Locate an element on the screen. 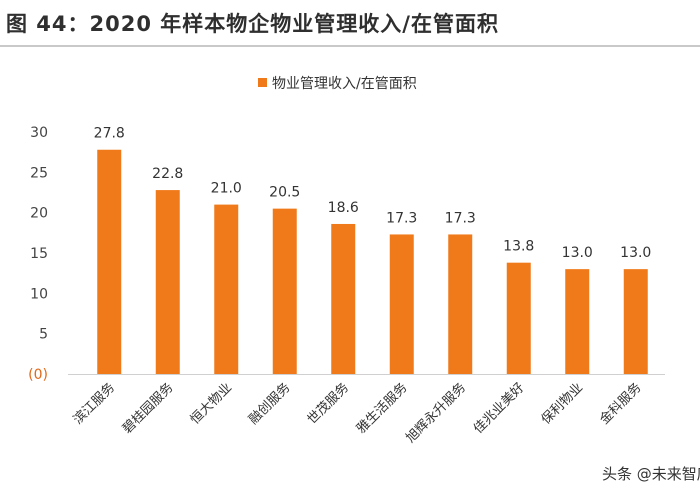  y-tick-label: 15 is located at coordinates (39, 254).